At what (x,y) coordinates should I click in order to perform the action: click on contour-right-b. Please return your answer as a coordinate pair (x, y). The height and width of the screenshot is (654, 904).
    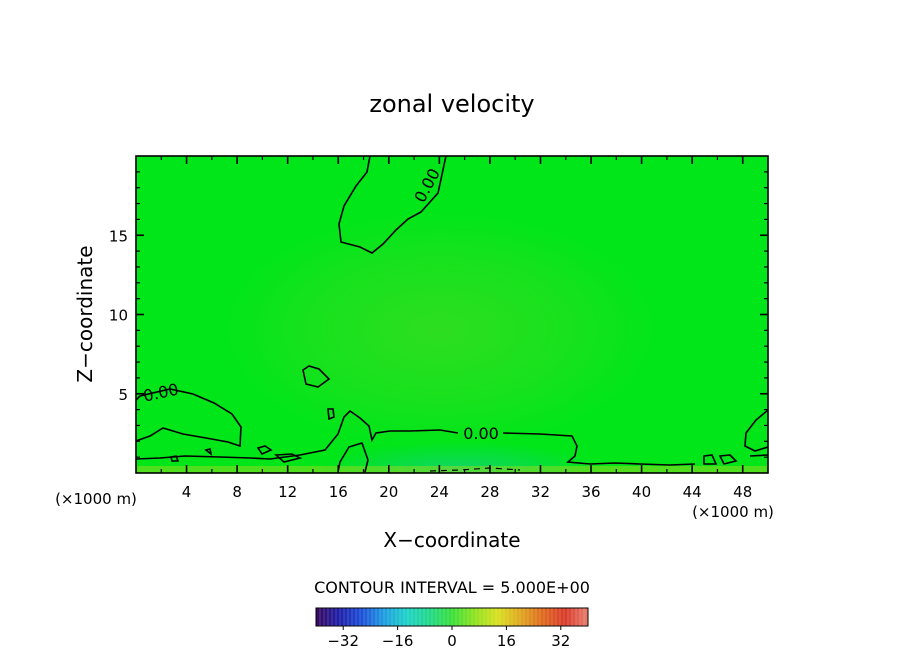
    Looking at the image, I should click on (756, 430).